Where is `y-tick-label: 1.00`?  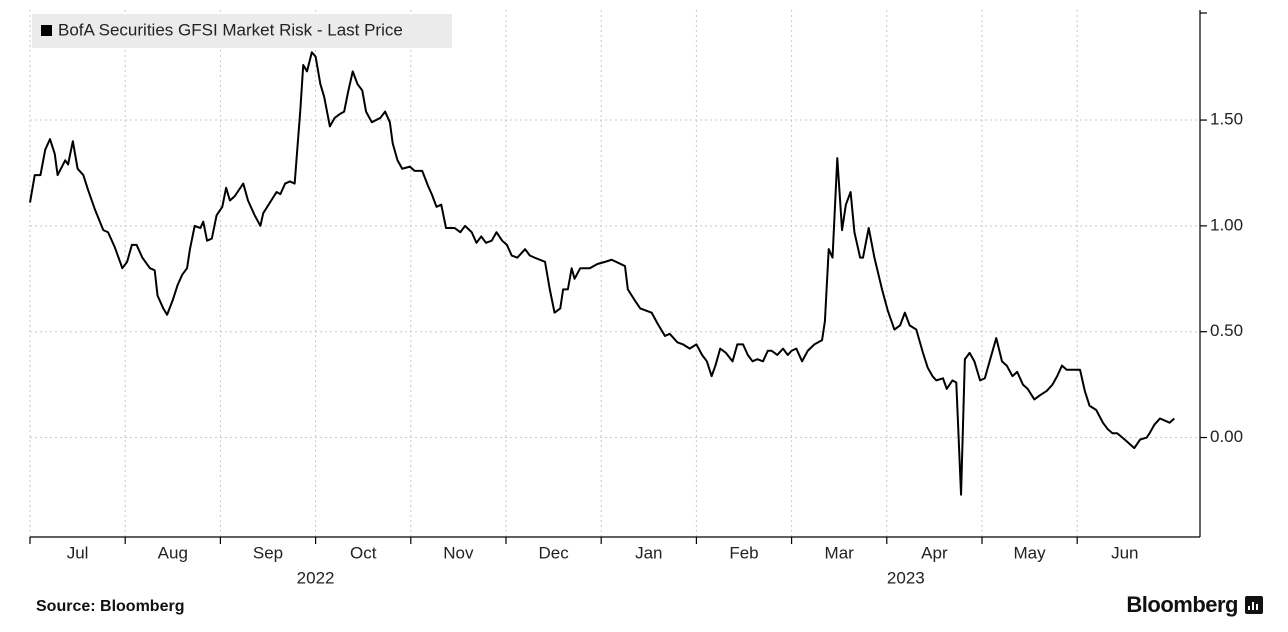
y-tick-label: 1.00 is located at coordinates (1226, 224).